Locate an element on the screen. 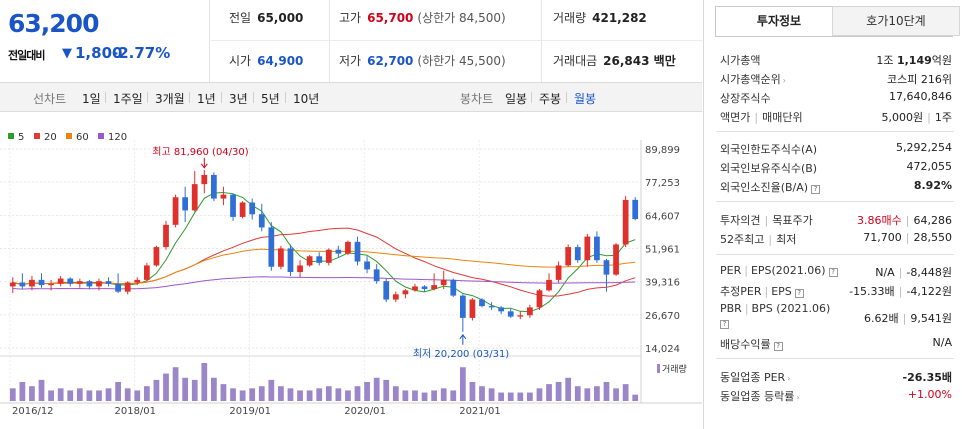 The height and width of the screenshot is (429, 962). row-sector-rate: 동일업종 등락률 › +1.00% is located at coordinates (836, 396).